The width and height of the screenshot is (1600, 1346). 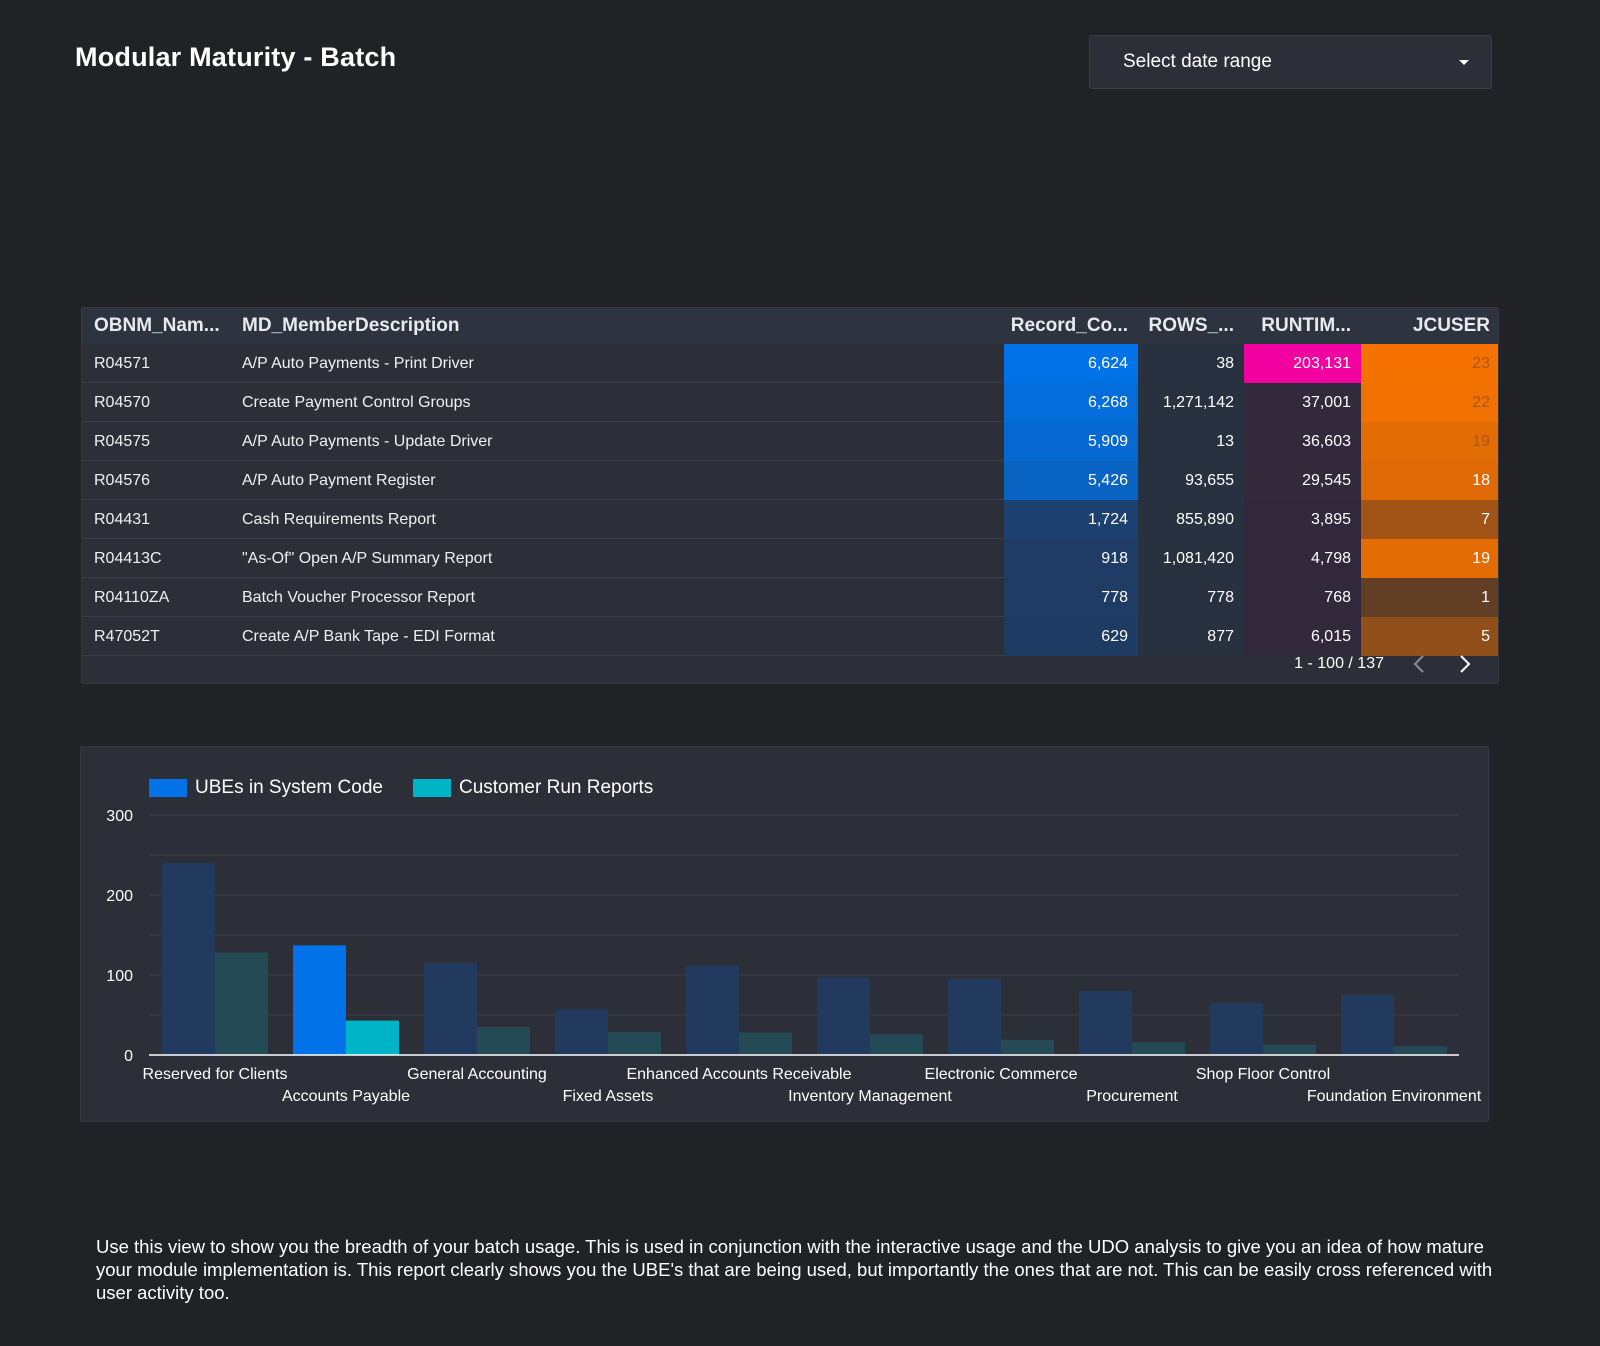 I want to click on x-tick-label: Inventory Management, so click(x=870, y=1096).